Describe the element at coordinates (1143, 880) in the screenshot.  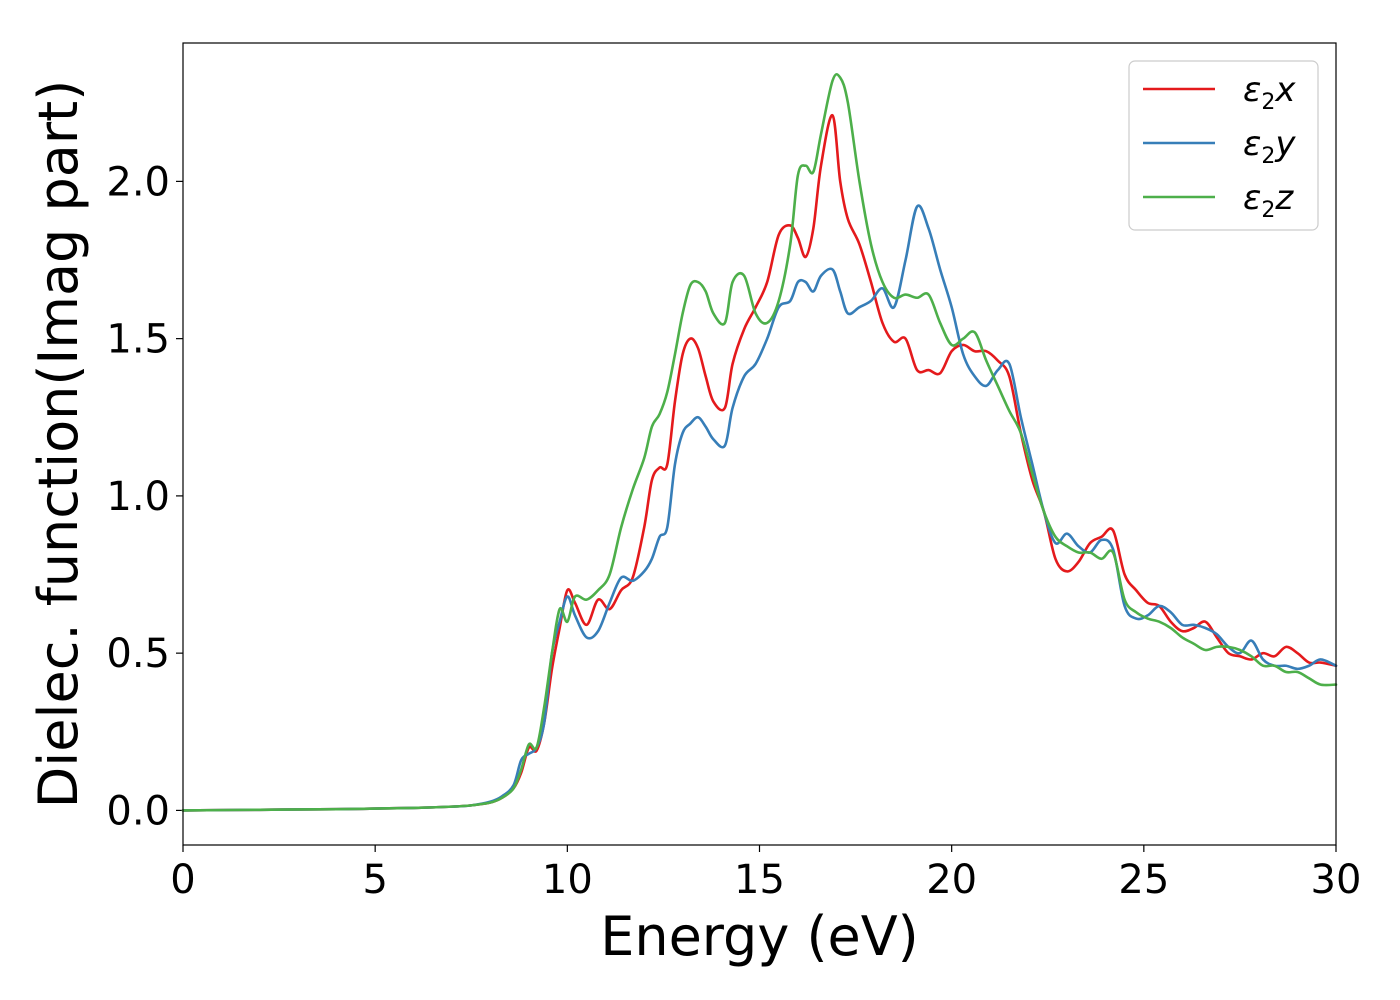
I see `x-tick-label: 25` at that location.